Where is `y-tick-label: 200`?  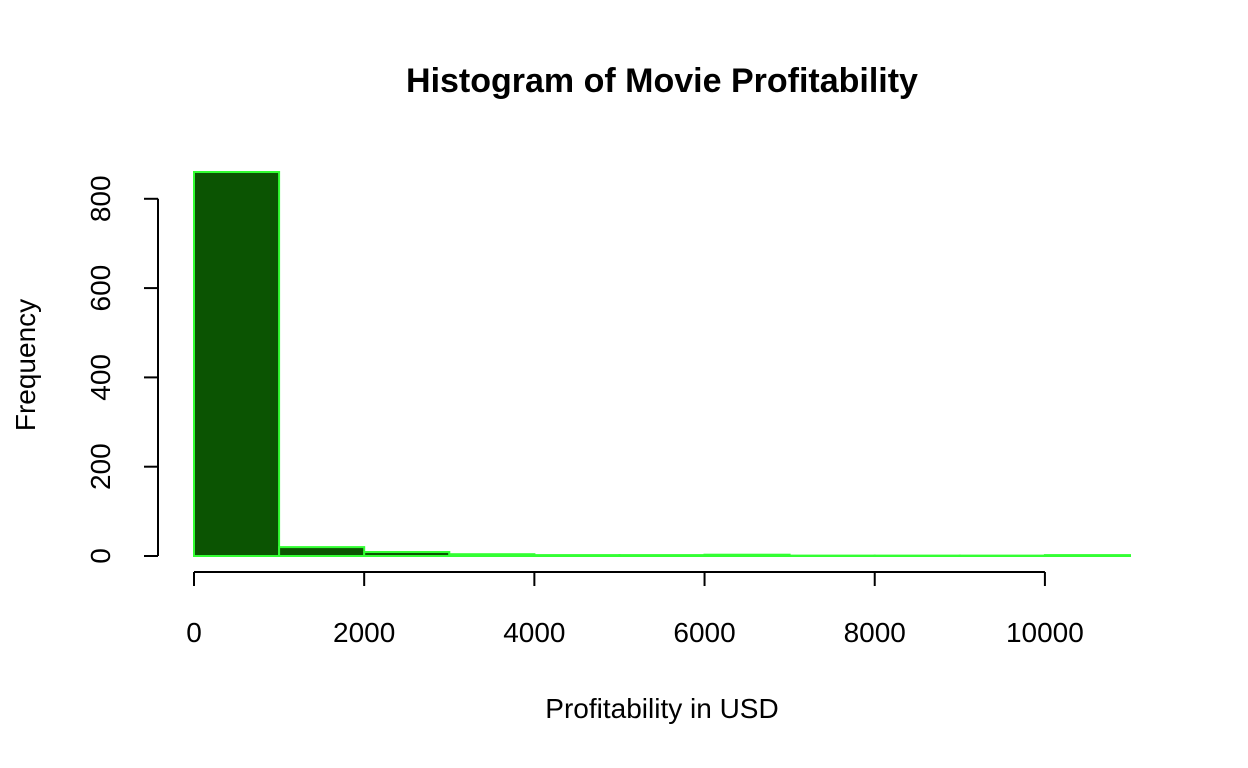
y-tick-label: 200 is located at coordinates (100, 466).